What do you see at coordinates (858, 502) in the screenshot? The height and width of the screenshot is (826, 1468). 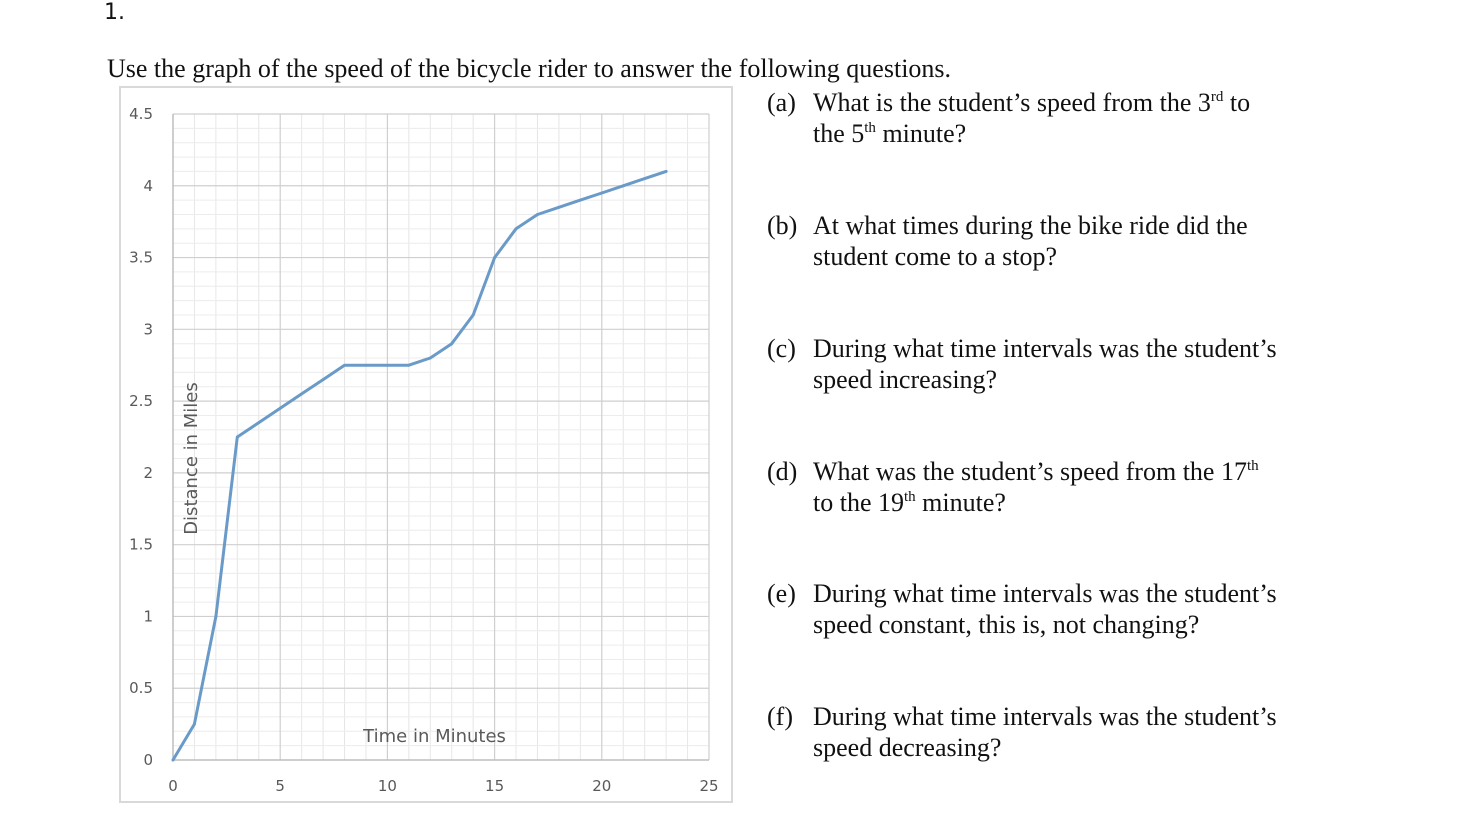 I see `question-line: to the 19` at bounding box center [858, 502].